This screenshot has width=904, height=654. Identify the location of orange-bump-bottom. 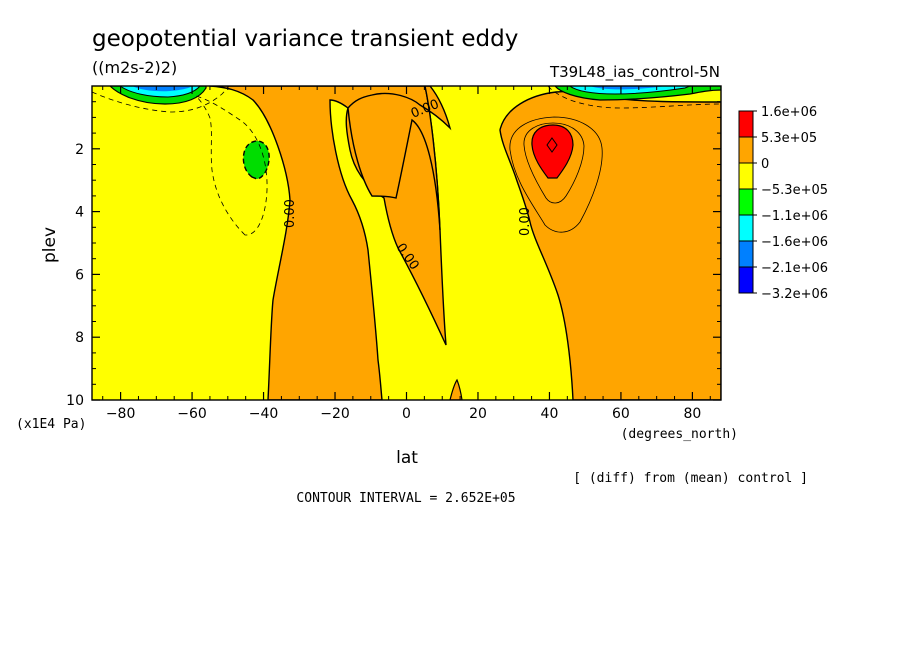
(456, 389).